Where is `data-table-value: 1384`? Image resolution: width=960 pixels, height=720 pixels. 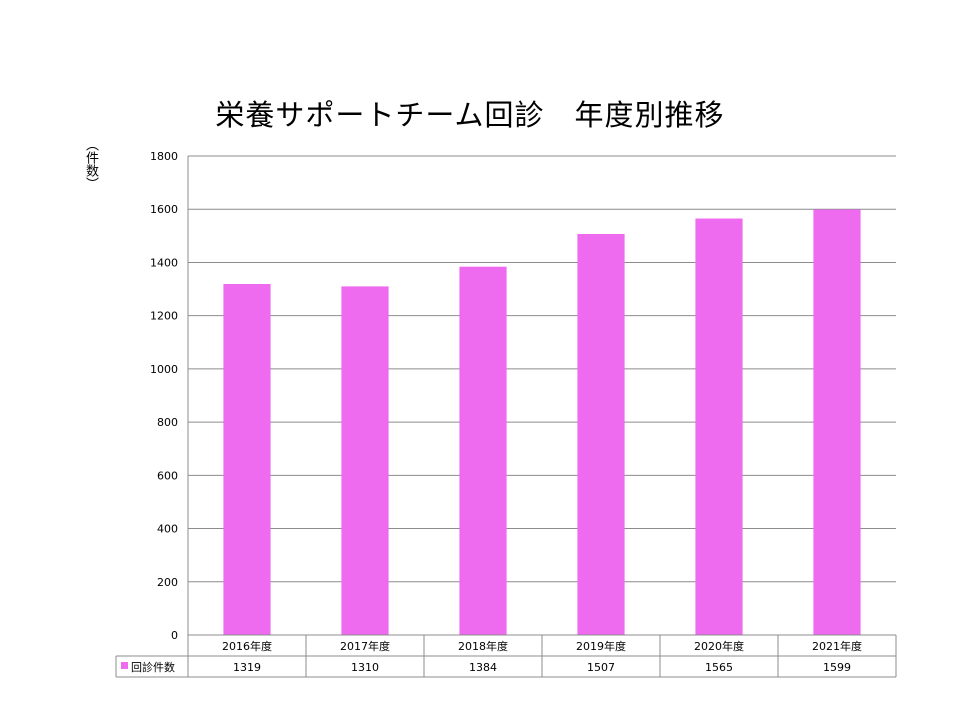 data-table-value: 1384 is located at coordinates (483, 667).